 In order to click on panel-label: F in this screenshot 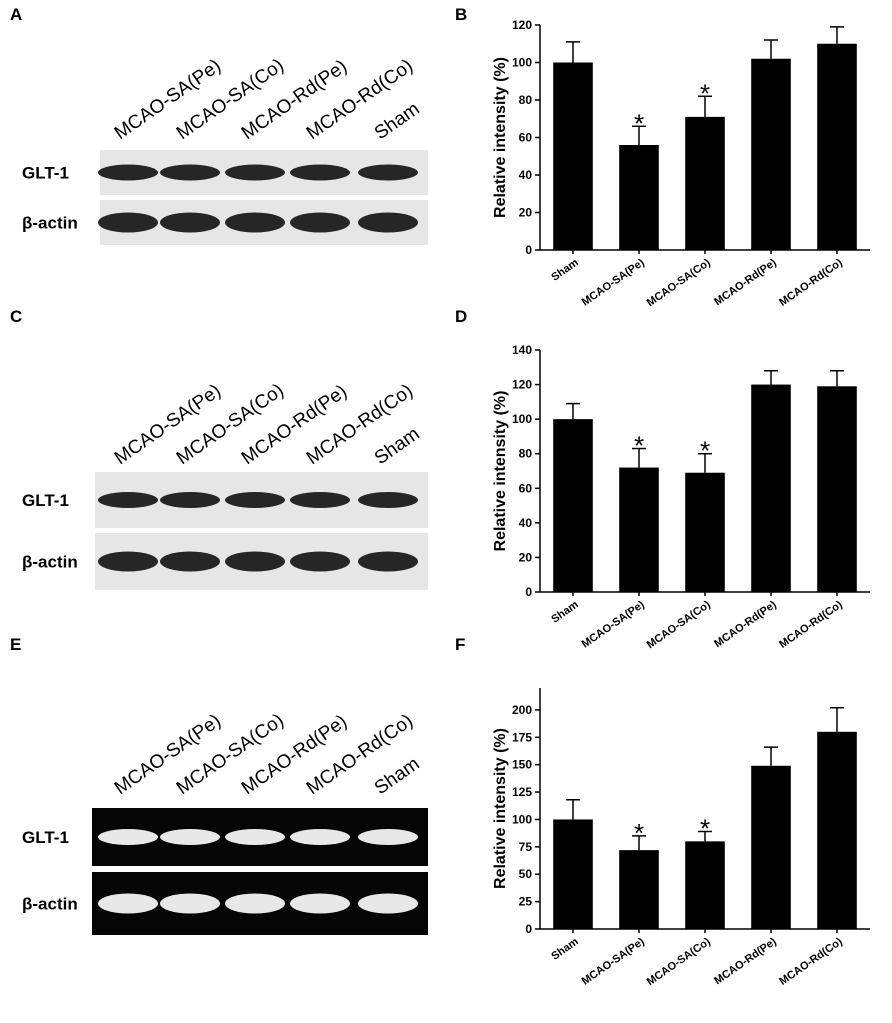, I will do `click(460, 644)`.